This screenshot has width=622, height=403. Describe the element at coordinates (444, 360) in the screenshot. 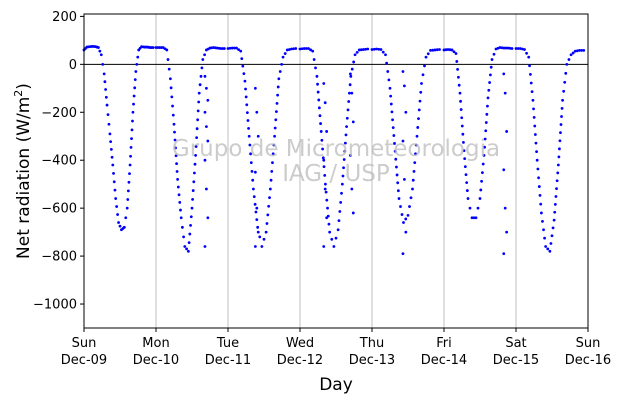

I see `x-tick-date-label: Dec-14` at that location.